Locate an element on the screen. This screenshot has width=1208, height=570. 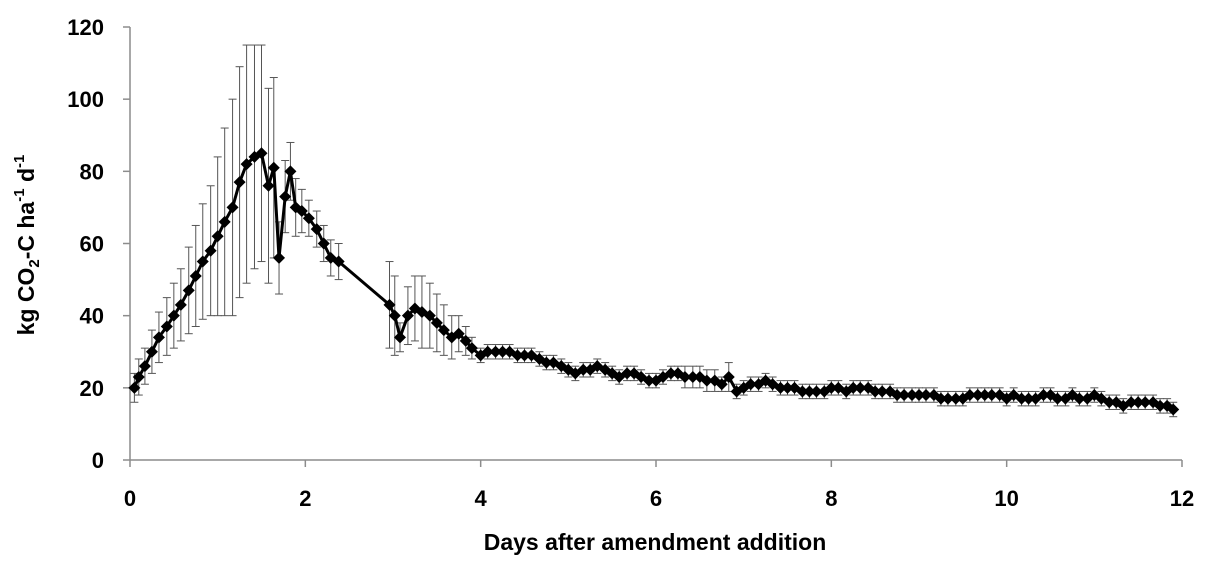
y-axis-title: kg CO2-C ha-1 d-1 is located at coordinates (27, 245).